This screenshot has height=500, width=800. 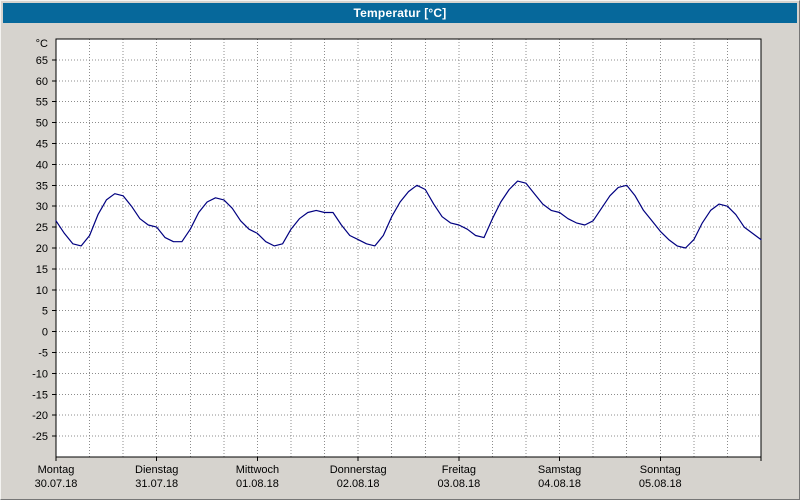 What do you see at coordinates (40, 374) in the screenshot?
I see `y-tick-label: -10` at bounding box center [40, 374].